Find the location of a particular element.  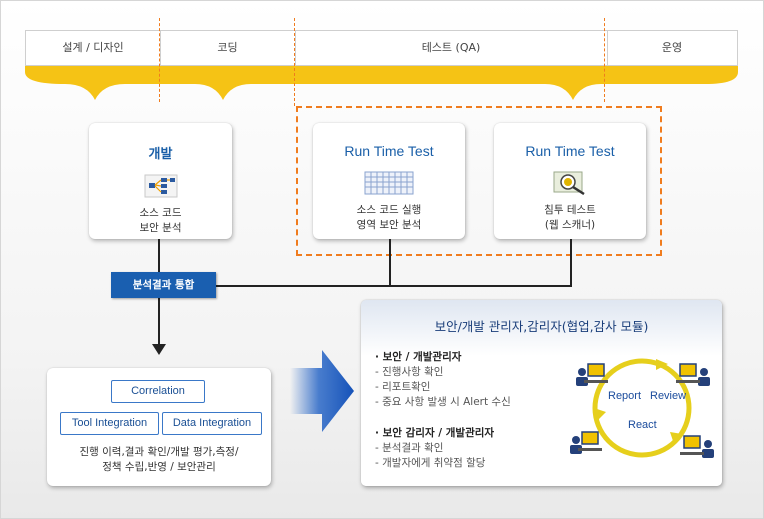

tool-integration-label: Tool Integration is located at coordinates (109, 423).